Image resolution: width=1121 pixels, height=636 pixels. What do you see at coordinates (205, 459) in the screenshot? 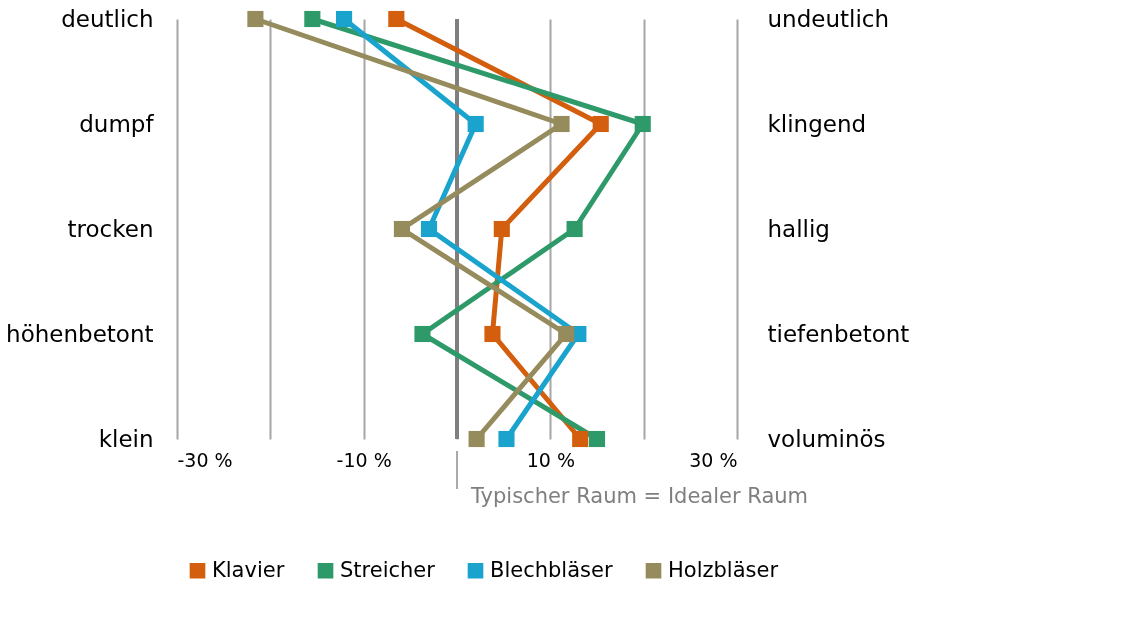
I see `x-tick-label: -30 %` at bounding box center [205, 459].